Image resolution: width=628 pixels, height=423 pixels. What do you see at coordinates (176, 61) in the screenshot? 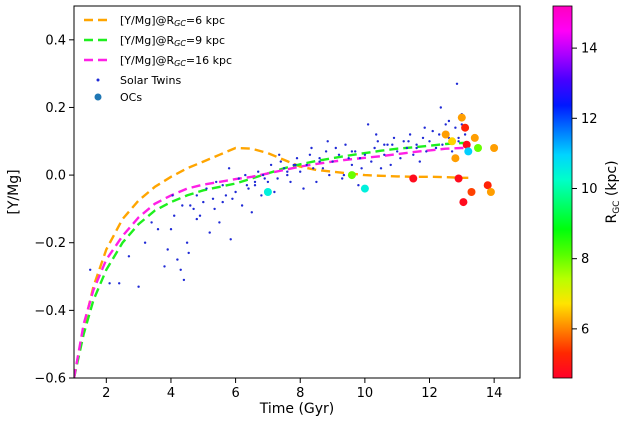
I see `legend-entry-label: [Y/Mg]@RGC=16 kpc` at bounding box center [176, 61].